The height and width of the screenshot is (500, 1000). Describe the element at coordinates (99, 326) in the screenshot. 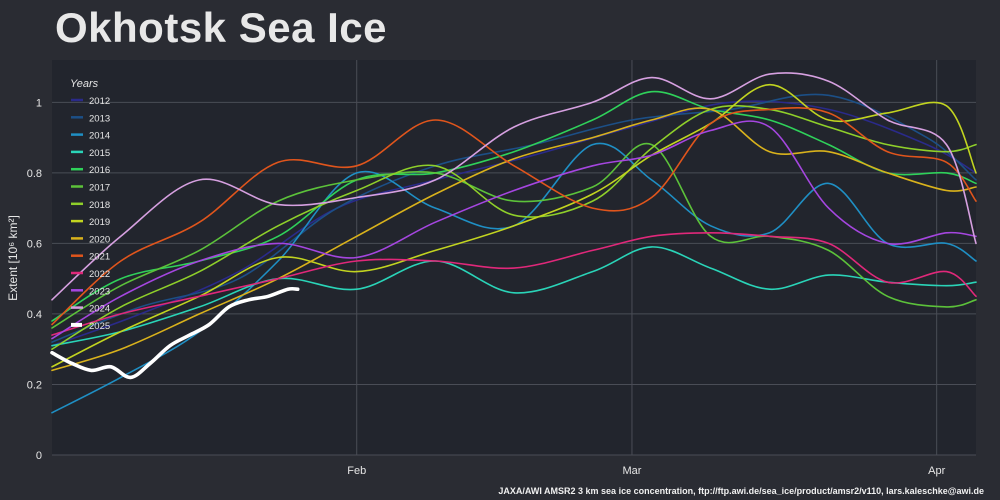

I see `legend-label-2025: 2025` at that location.